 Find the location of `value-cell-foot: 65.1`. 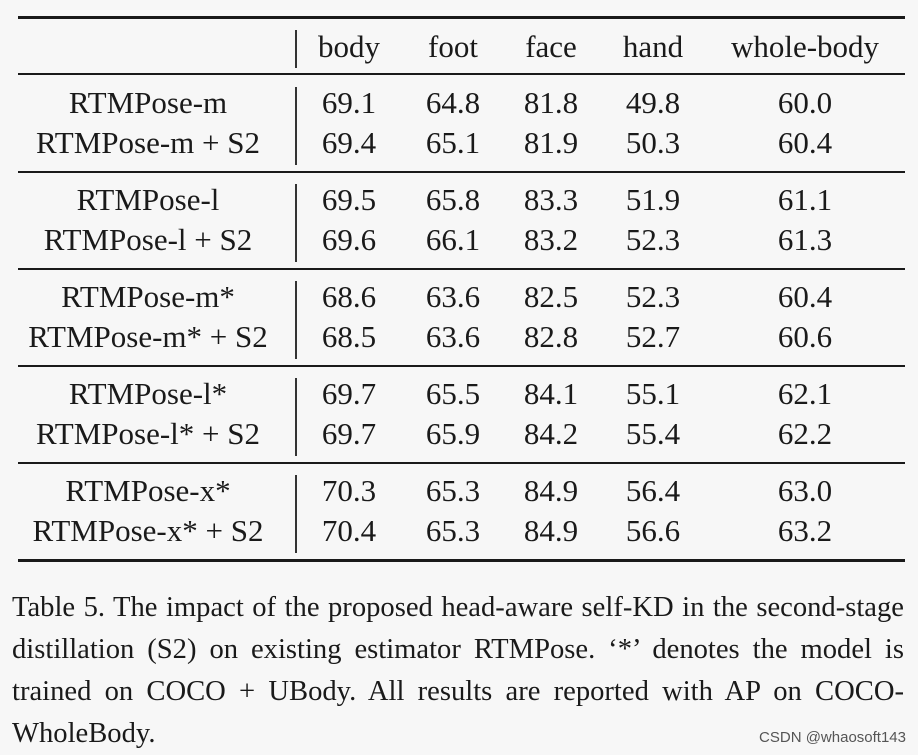

value-cell-foot: 65.1 is located at coordinates (453, 142).